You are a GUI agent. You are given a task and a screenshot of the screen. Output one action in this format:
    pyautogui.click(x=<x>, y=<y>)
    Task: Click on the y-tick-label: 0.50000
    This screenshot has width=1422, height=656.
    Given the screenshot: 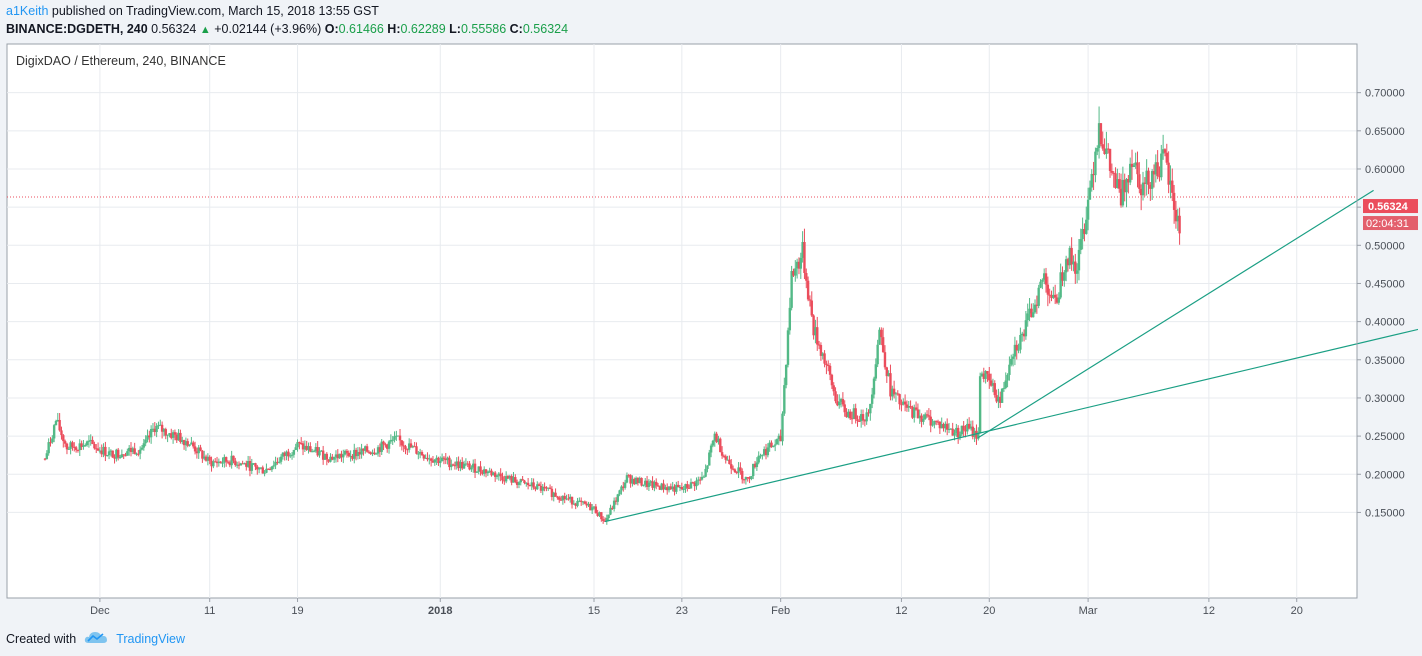 What is the action you would take?
    pyautogui.click(x=1385, y=246)
    